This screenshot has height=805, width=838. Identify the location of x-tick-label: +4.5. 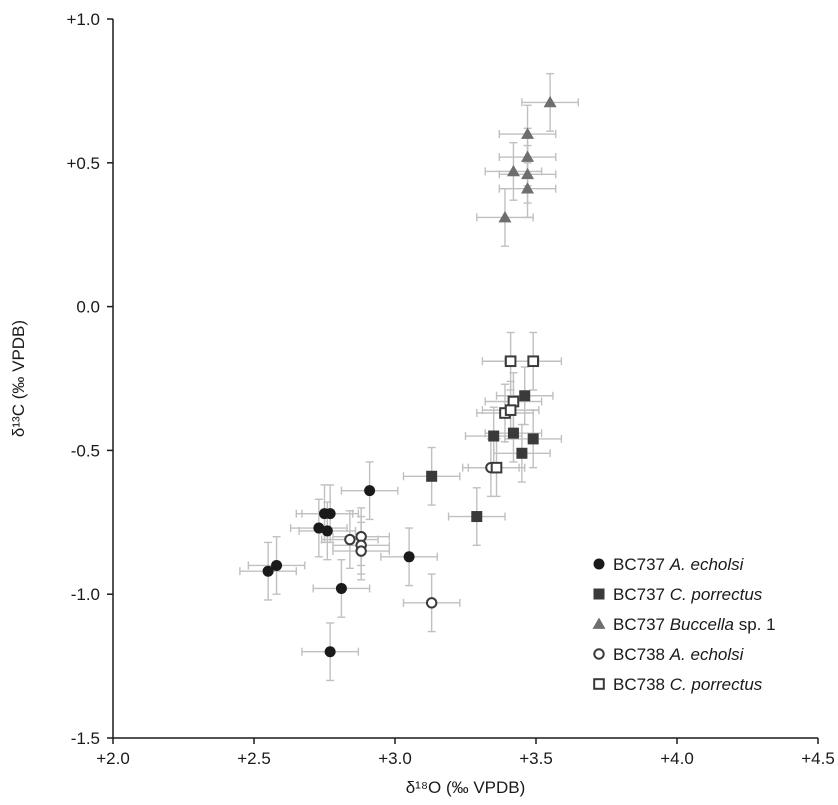
(818, 758).